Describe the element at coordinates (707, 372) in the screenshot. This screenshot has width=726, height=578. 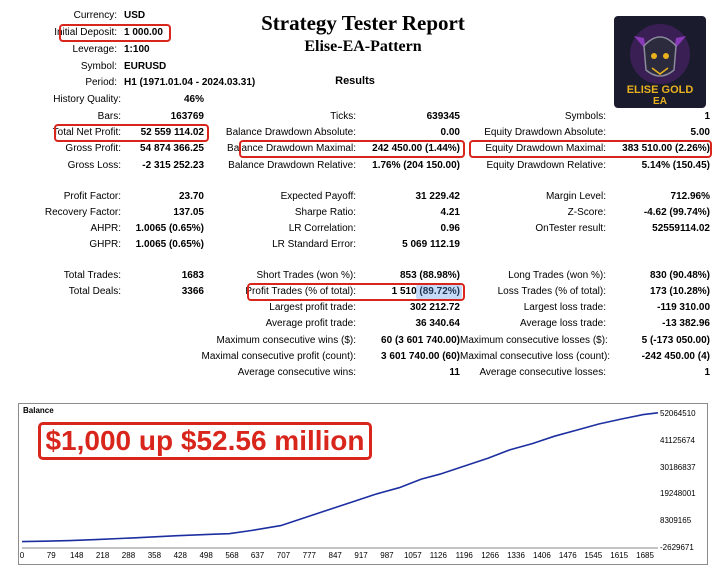
I see `average-consecutive-losses-value: 1` at that location.